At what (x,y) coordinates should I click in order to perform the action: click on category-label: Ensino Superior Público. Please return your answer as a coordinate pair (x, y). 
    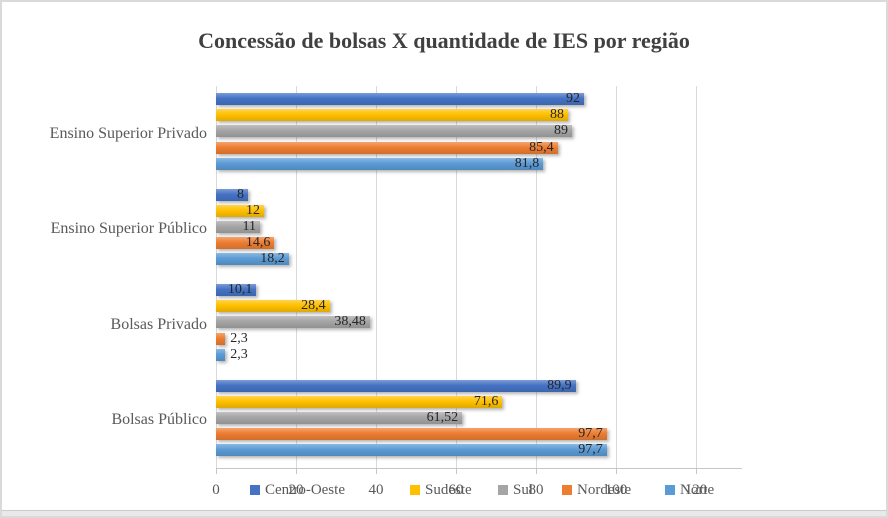
    Looking at the image, I should click on (128, 229).